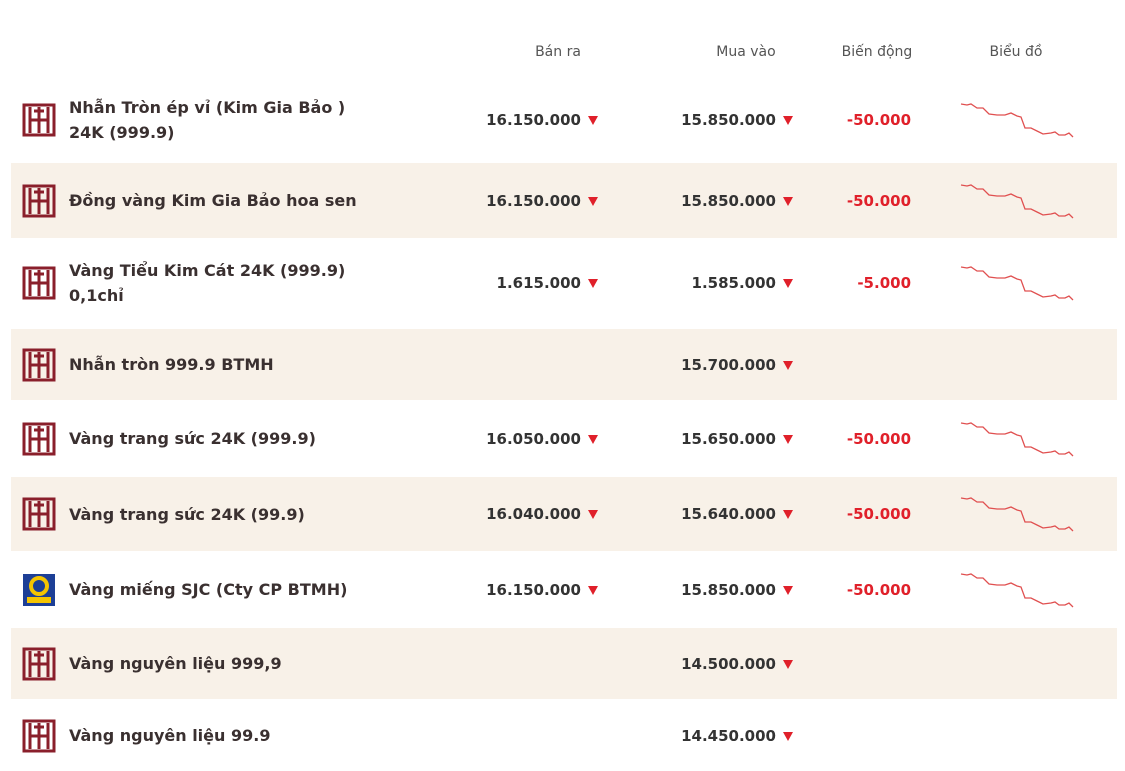 The image size is (1125, 771). I want to click on sell-price: 16.040.000, so click(533, 514).